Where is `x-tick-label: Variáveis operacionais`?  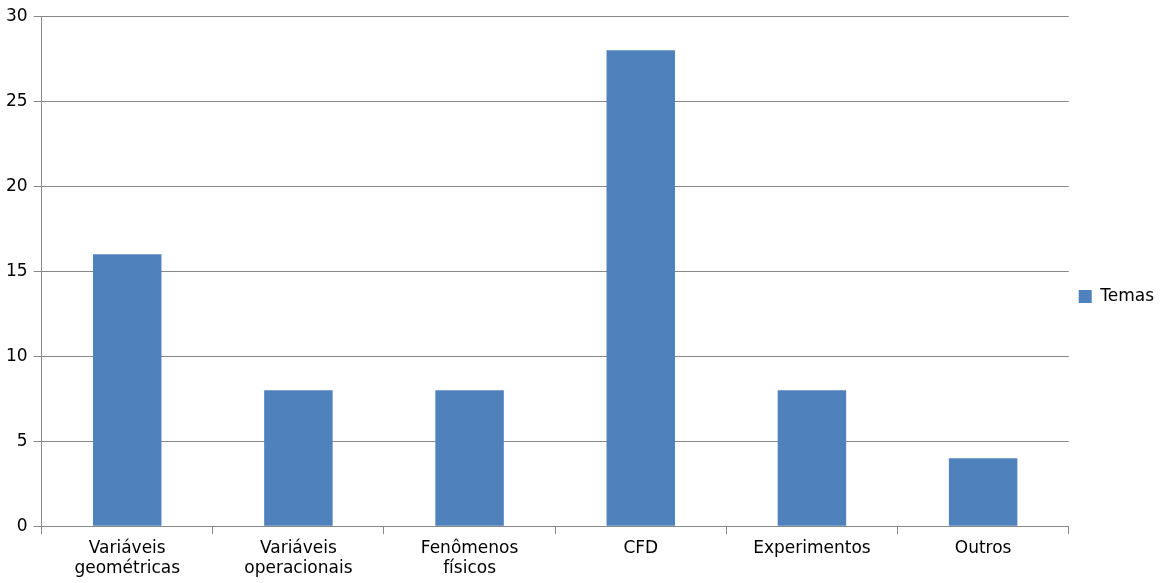 x-tick-label: Variáveis operacionais is located at coordinates (298, 557).